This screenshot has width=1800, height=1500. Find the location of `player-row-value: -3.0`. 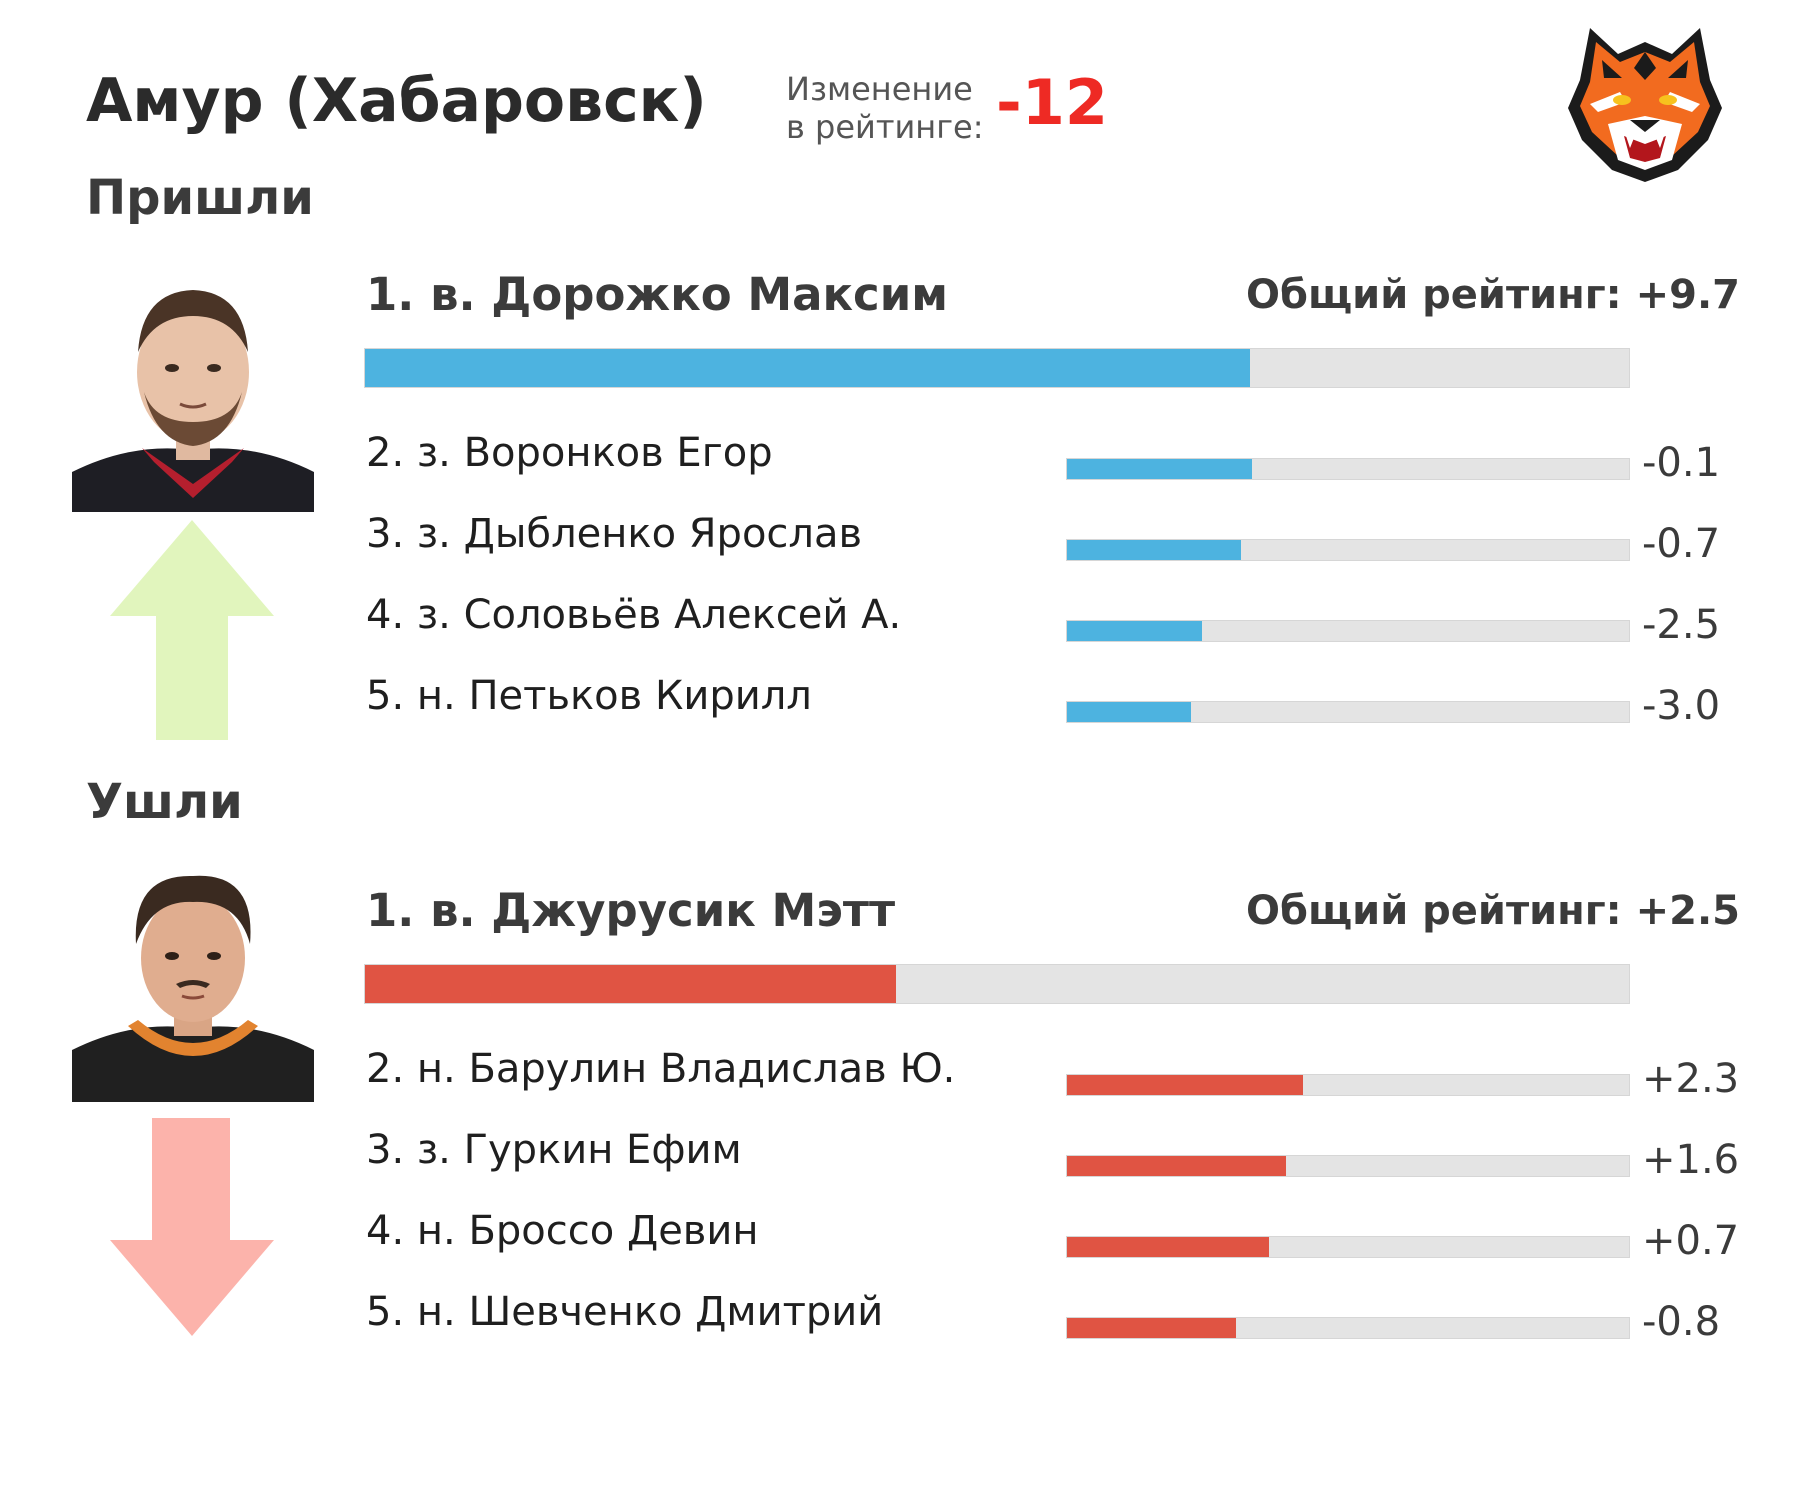

player-row-value: -3.0 is located at coordinates (1681, 706).